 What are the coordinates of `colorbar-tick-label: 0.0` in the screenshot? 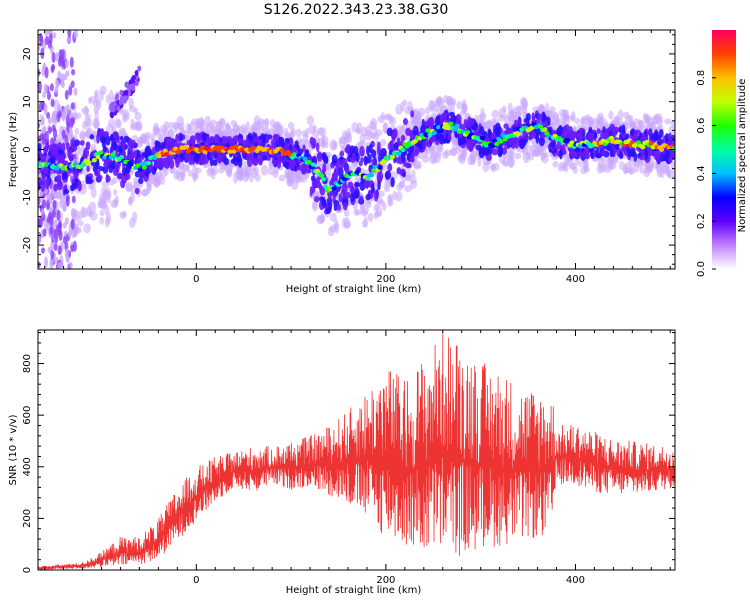 It's located at (701, 269).